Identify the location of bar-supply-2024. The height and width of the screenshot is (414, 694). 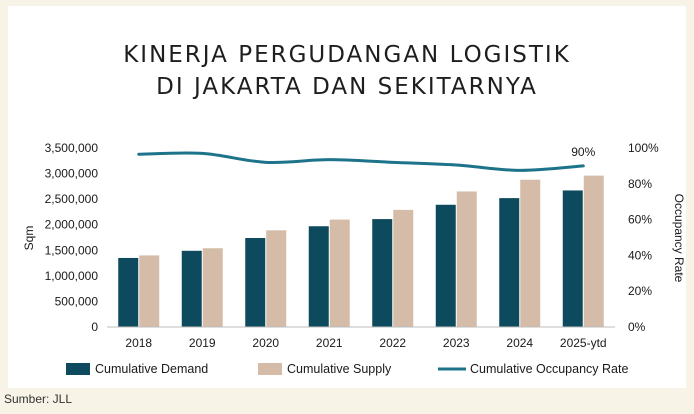
(530, 253).